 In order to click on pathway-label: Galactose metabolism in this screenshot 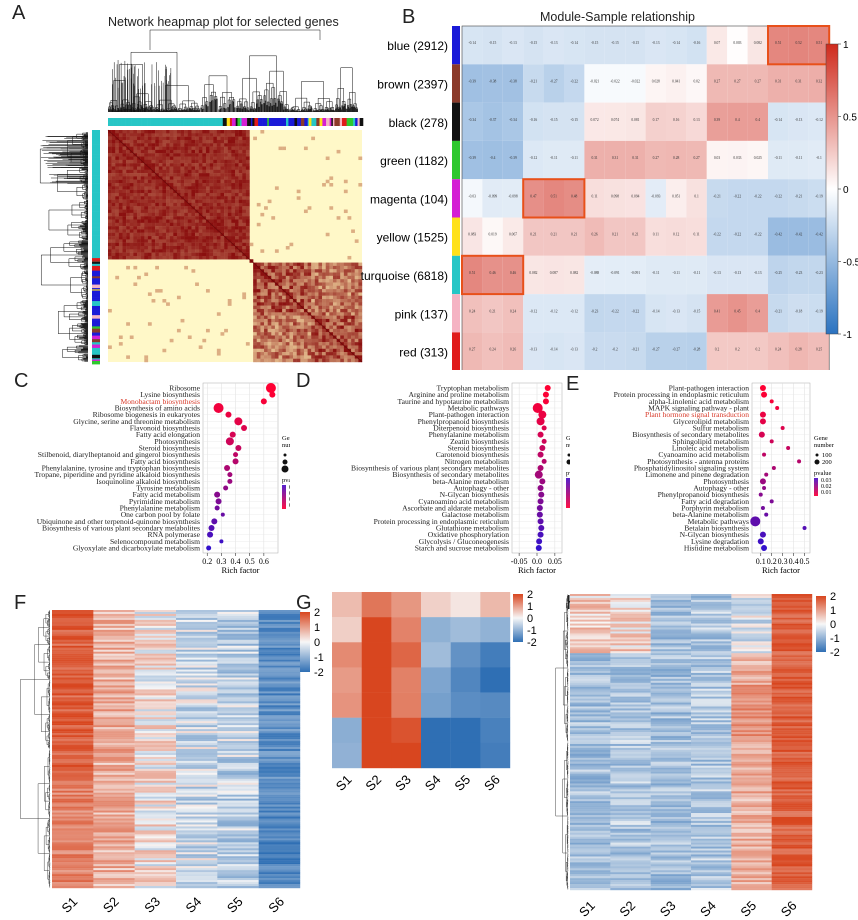, I will do `click(475, 514)`.